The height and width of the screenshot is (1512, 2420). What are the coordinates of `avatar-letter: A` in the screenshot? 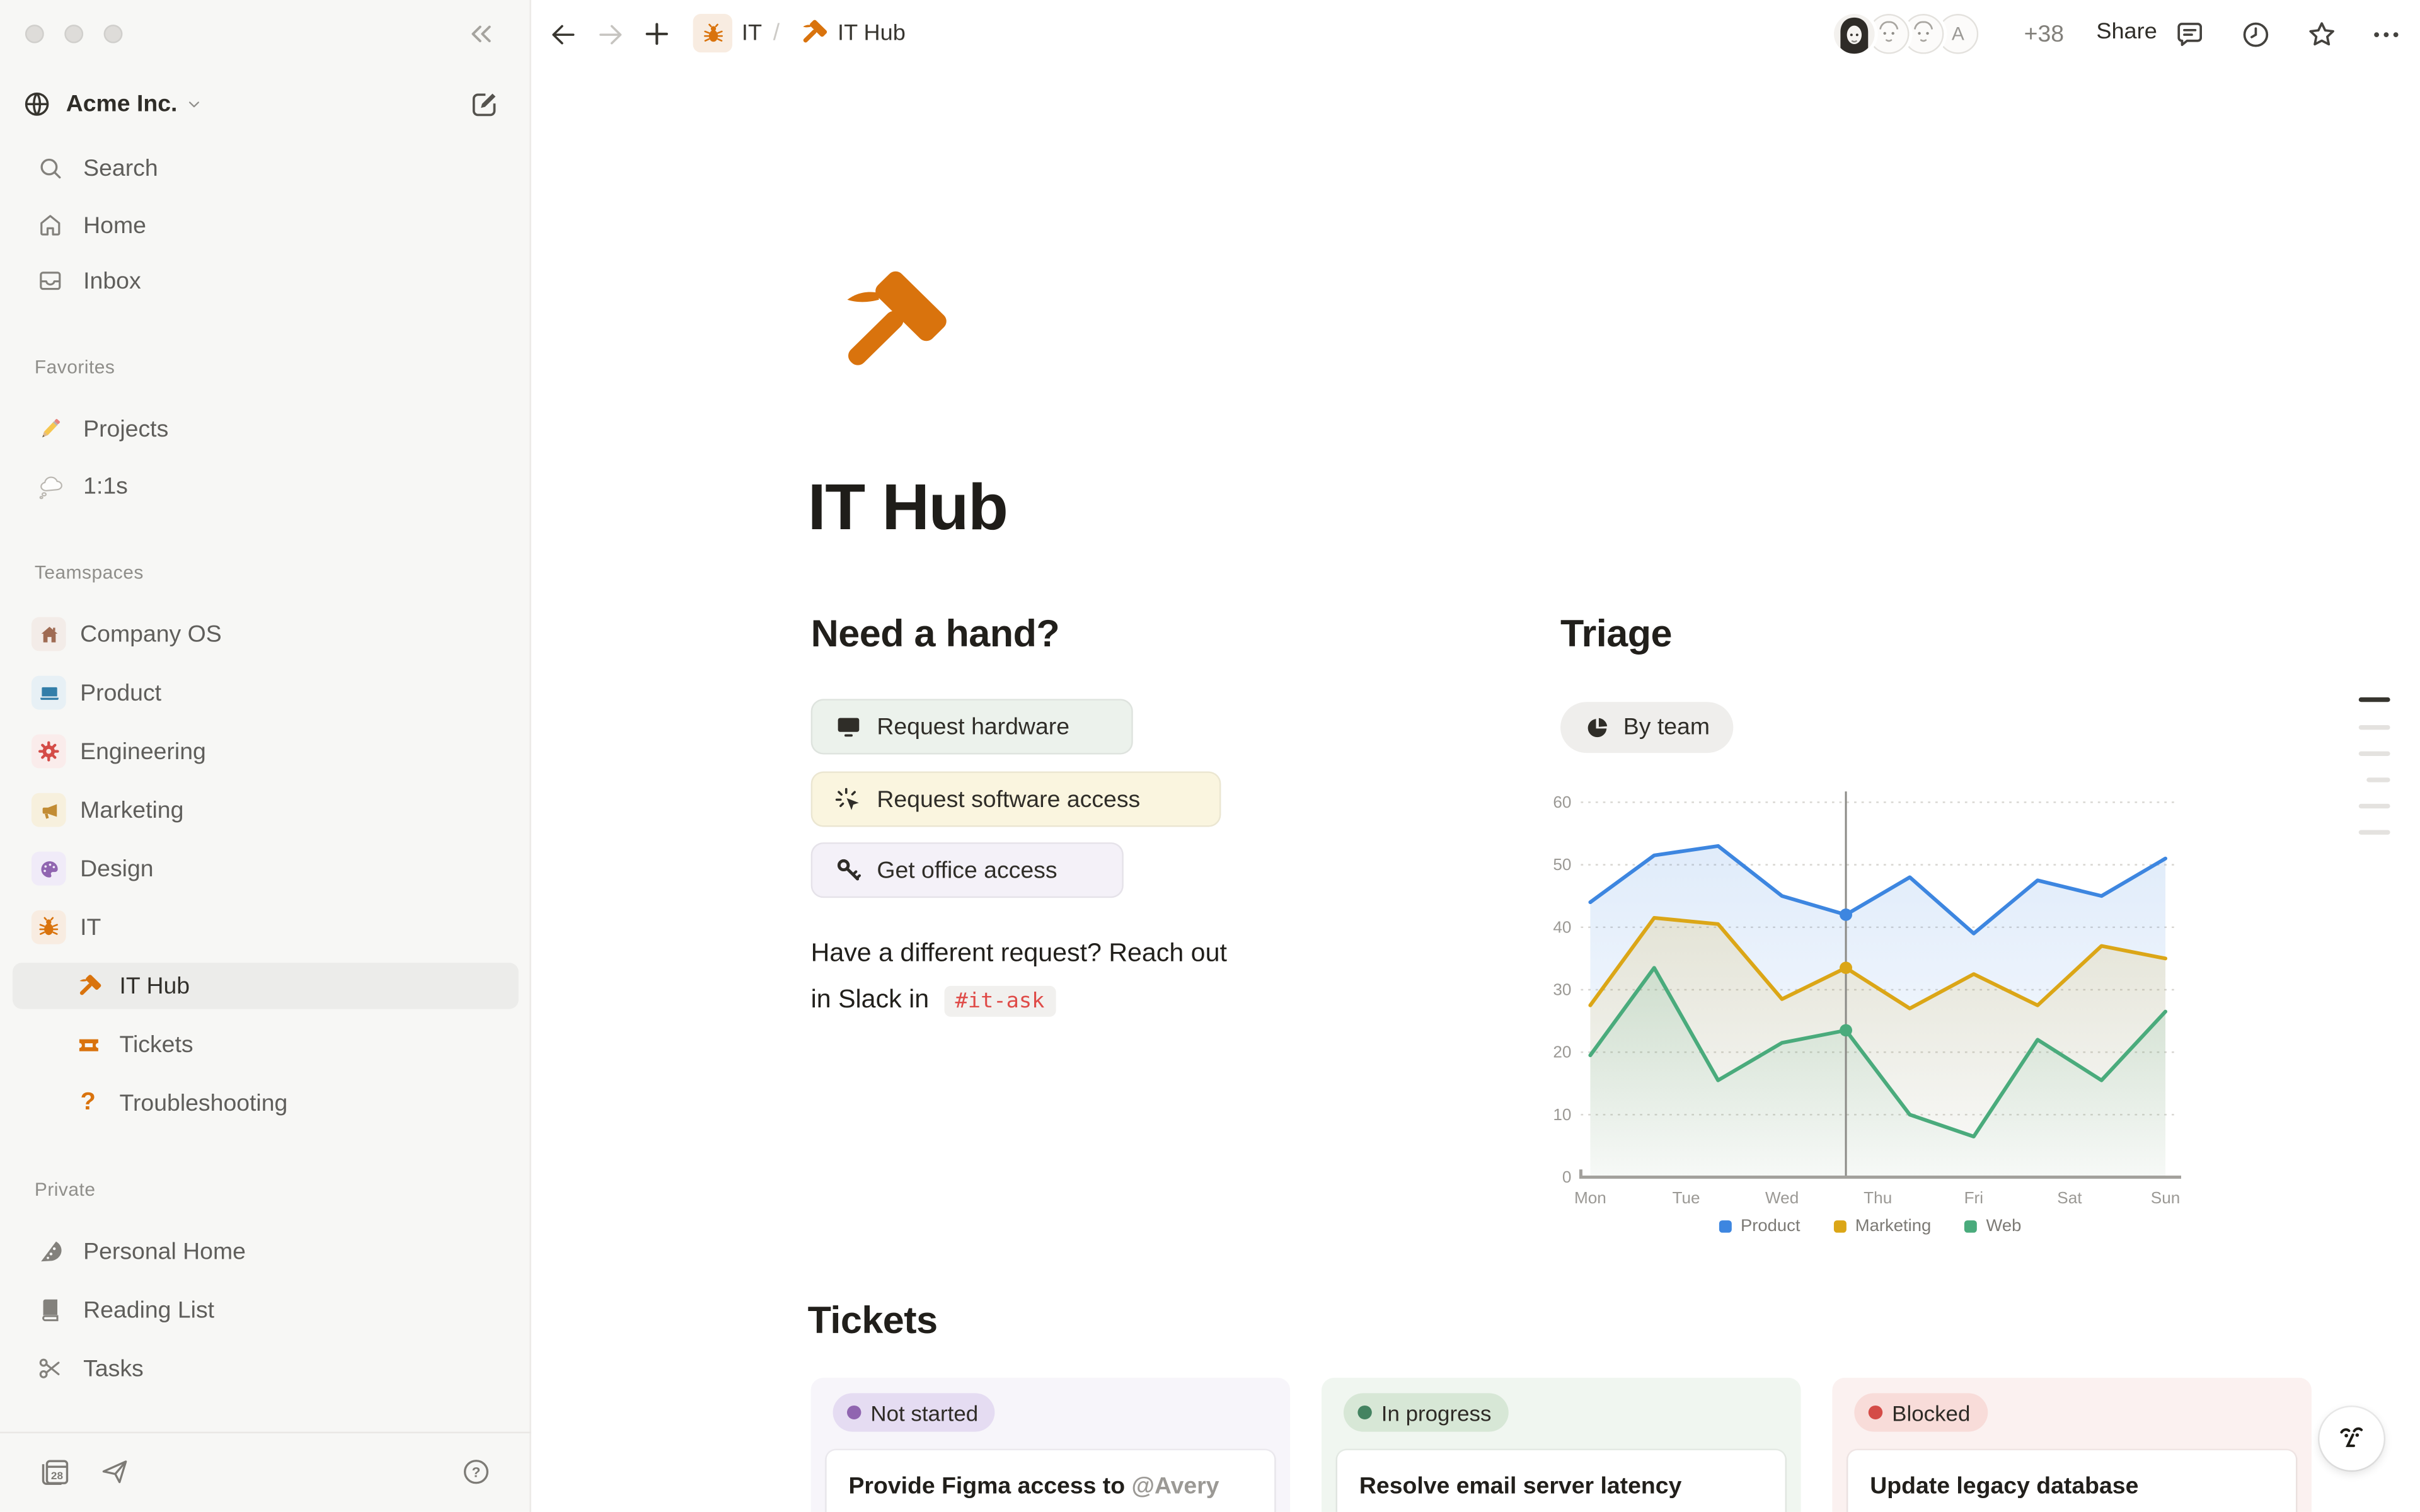 It's located at (1958, 34).